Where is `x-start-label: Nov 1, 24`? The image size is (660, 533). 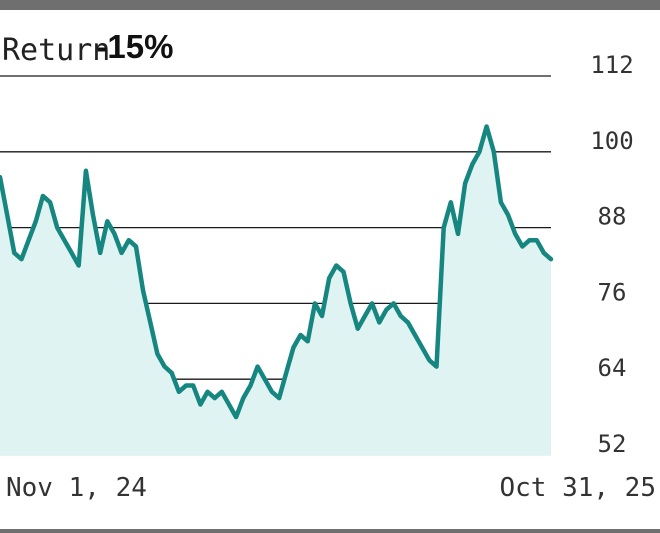
x-start-label: Nov 1, 24 is located at coordinates (76, 488).